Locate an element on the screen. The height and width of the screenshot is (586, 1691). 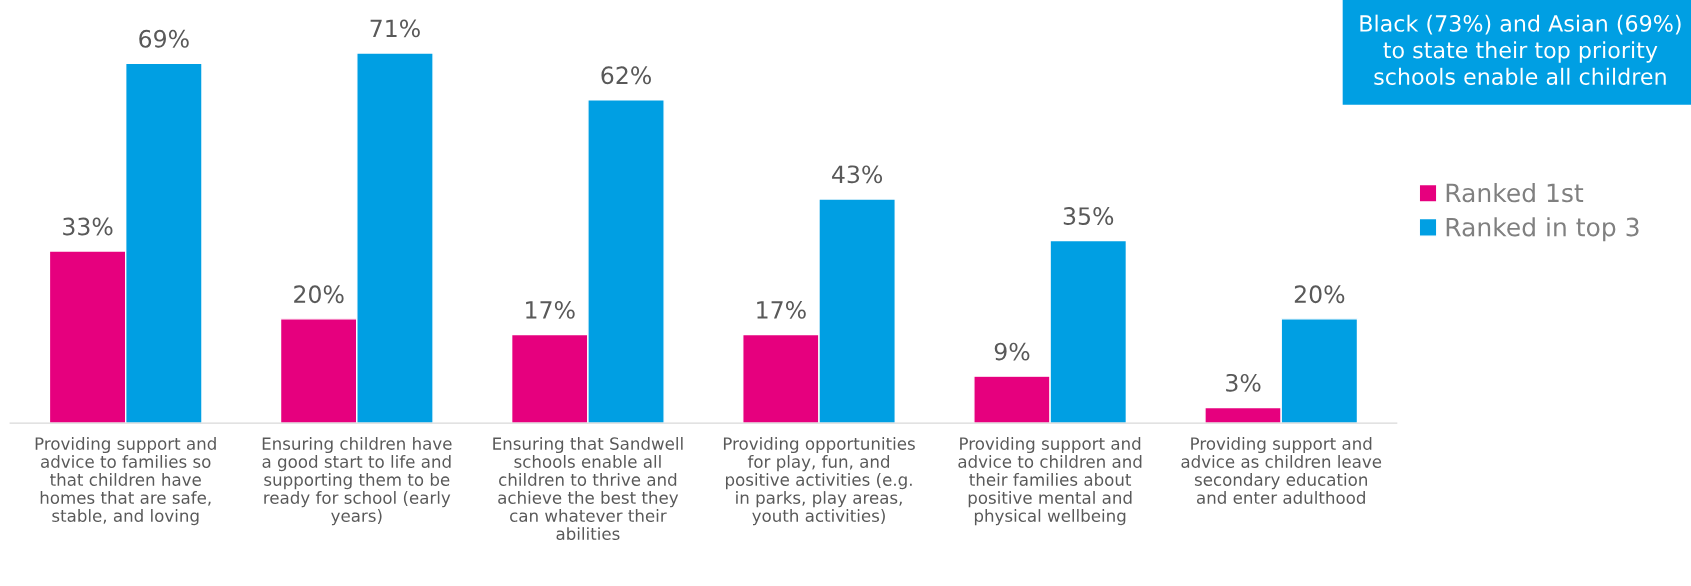
annotation: Black (73%) and Asian (69%) to state their top priority schools enable all children is located at coordinates (1520, 49).